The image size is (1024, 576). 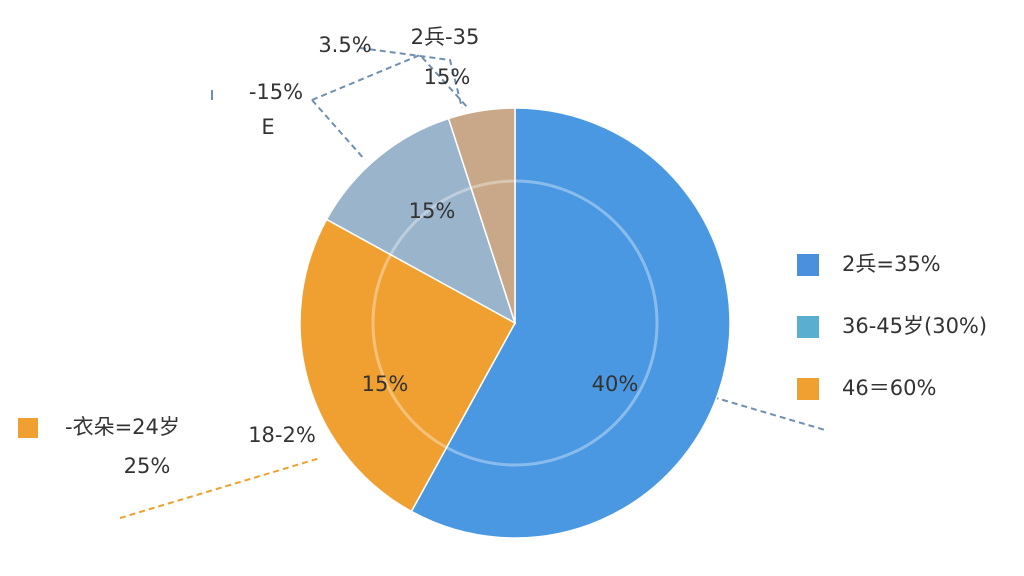 I want to click on legend-sublabel: 25%, so click(x=147, y=466).